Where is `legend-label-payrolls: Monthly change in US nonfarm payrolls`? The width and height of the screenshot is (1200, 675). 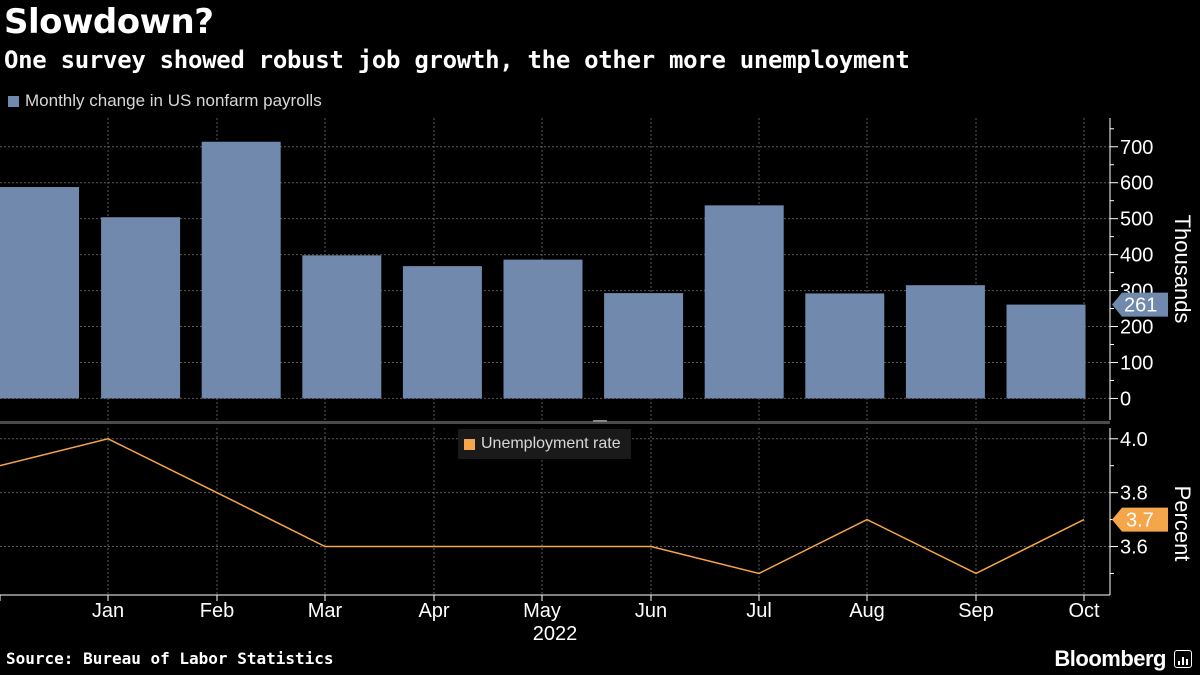
legend-label-payrolls: Monthly change in US nonfarm payrolls is located at coordinates (173, 100).